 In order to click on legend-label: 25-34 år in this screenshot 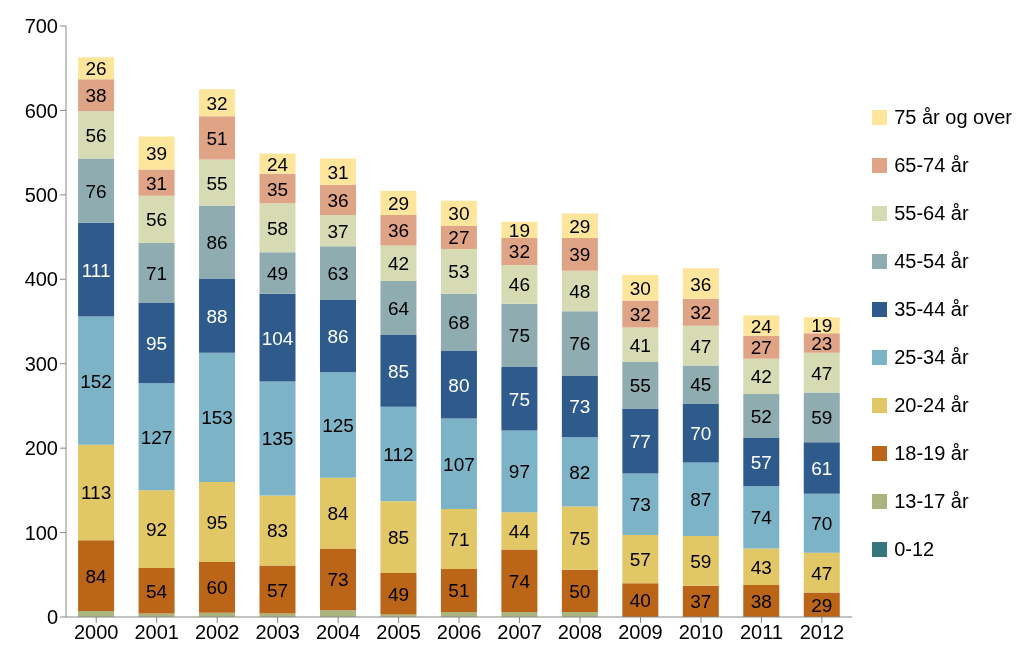, I will do `click(931, 357)`.